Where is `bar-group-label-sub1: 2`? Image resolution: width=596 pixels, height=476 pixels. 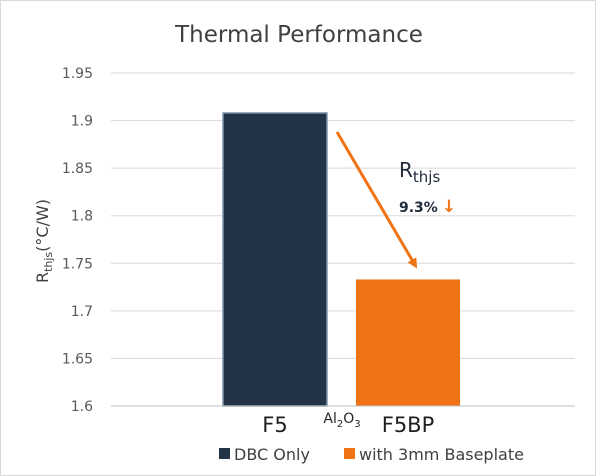 bar-group-label-sub1: 2 is located at coordinates (340, 424).